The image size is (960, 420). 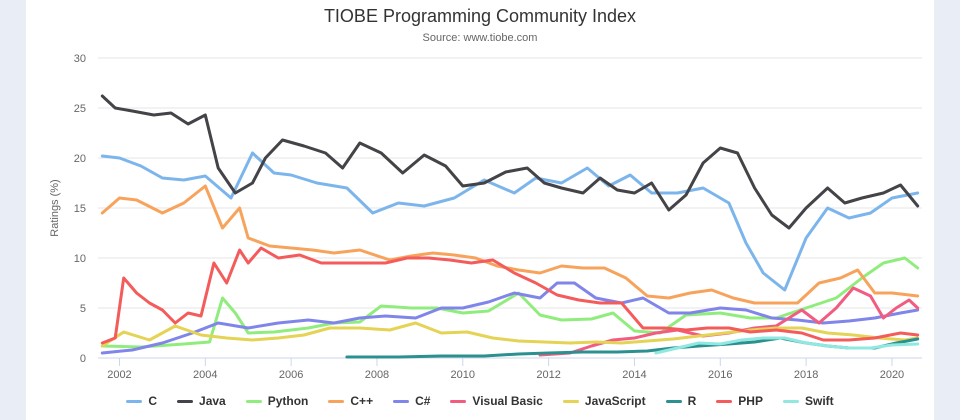 I want to click on y-tick-label: 20, so click(x=80, y=159).